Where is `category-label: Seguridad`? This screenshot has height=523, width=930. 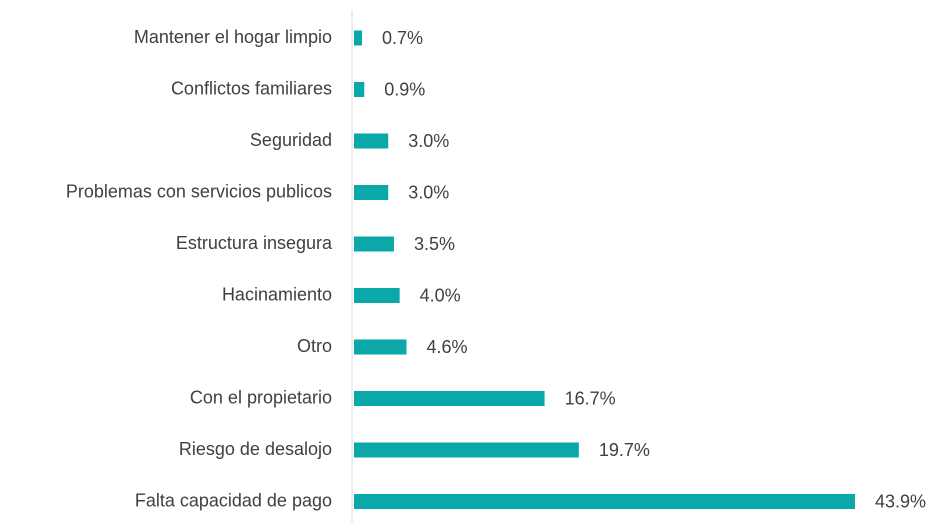 category-label: Seguridad is located at coordinates (291, 140).